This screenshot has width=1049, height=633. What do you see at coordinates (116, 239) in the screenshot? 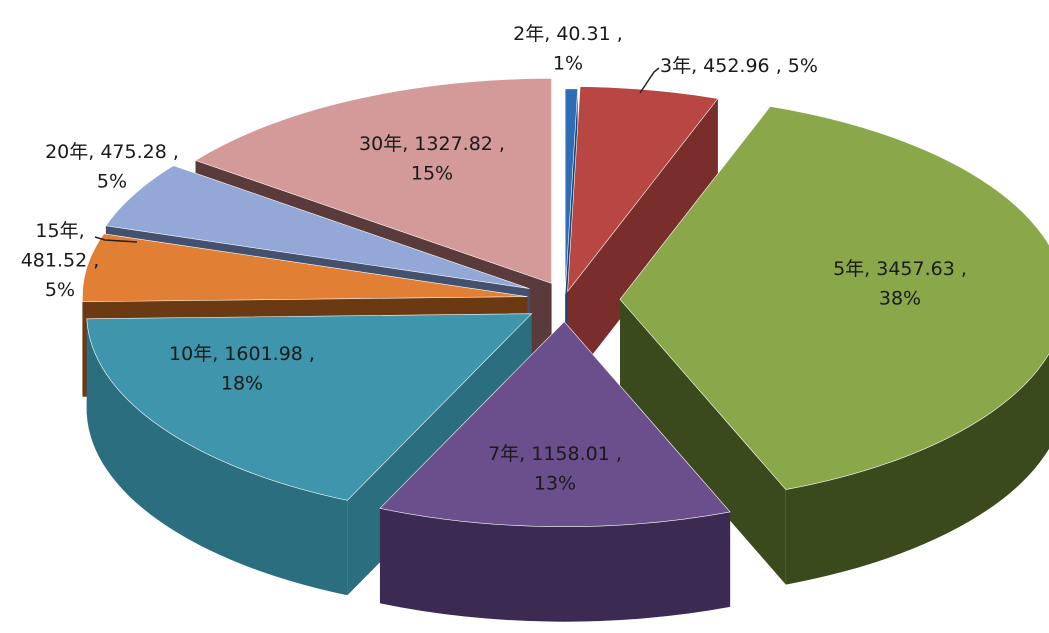
I see `leader-line-15年` at bounding box center [116, 239].